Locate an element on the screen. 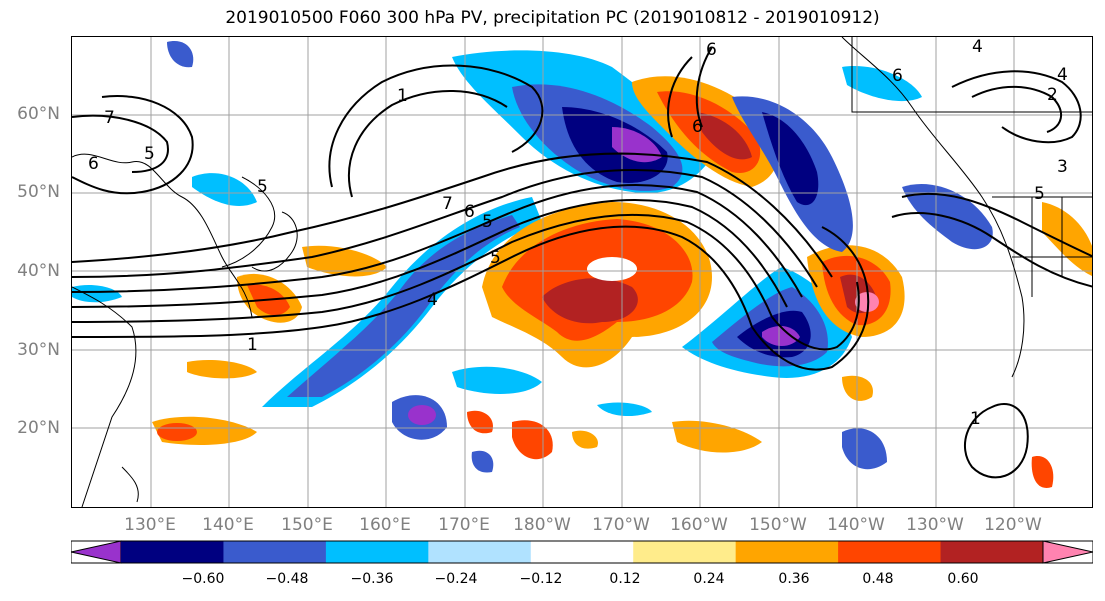 Image resolution: width=1105 pixels, height=601 pixels. lon-label-150w: 150°W is located at coordinates (778, 525).